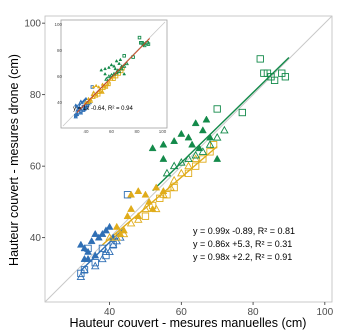 Image resolution: width=338 pixels, height=331 pixels. I want to click on x-tick-label: 100, so click(324, 312).